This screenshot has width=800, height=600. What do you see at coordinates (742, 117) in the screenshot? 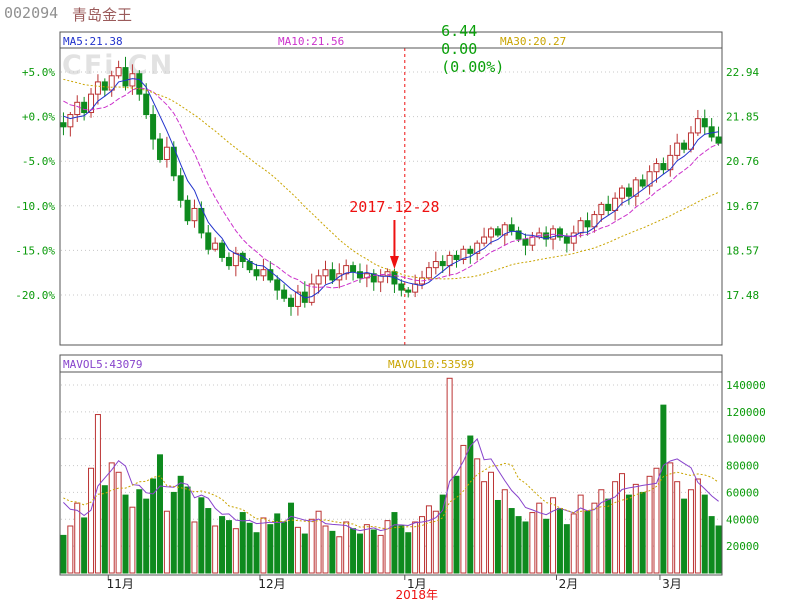
I see `price-axis-label: 21.85` at bounding box center [742, 117].